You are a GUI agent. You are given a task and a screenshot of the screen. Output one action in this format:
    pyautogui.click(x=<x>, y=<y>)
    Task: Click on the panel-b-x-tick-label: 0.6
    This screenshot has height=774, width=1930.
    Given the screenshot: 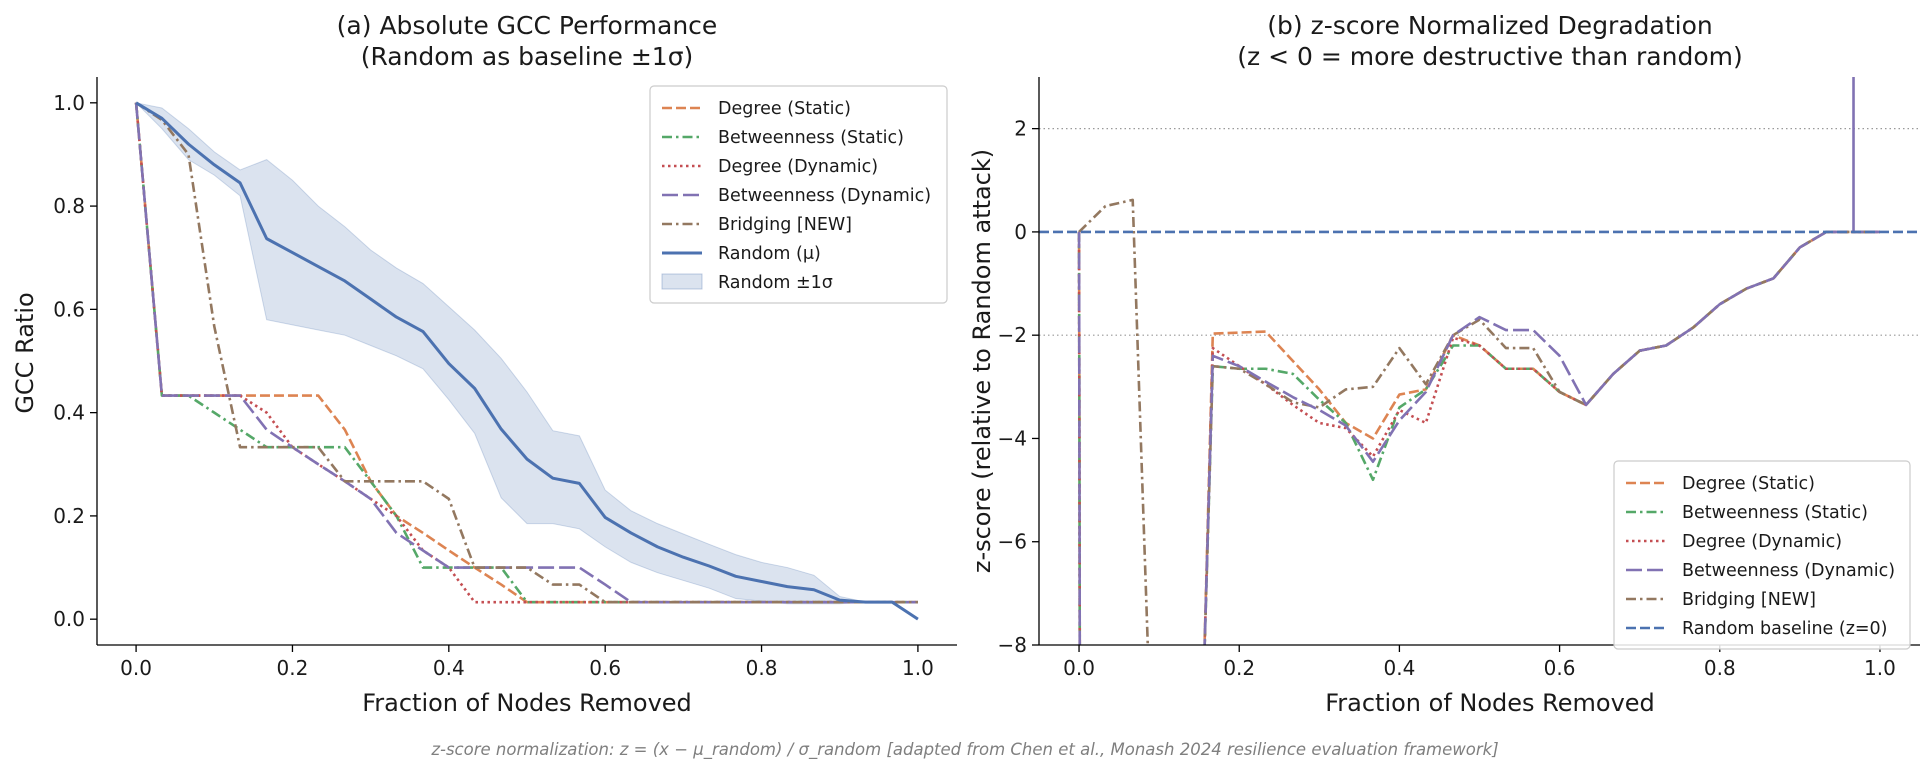 What is the action you would take?
    pyautogui.click(x=1560, y=668)
    